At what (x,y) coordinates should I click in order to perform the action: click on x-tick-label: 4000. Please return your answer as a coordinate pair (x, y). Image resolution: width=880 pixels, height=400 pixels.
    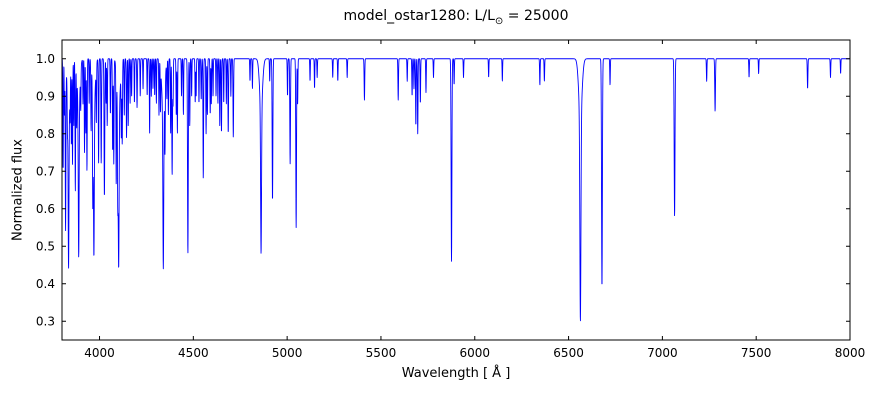
    Looking at the image, I should click on (99, 353).